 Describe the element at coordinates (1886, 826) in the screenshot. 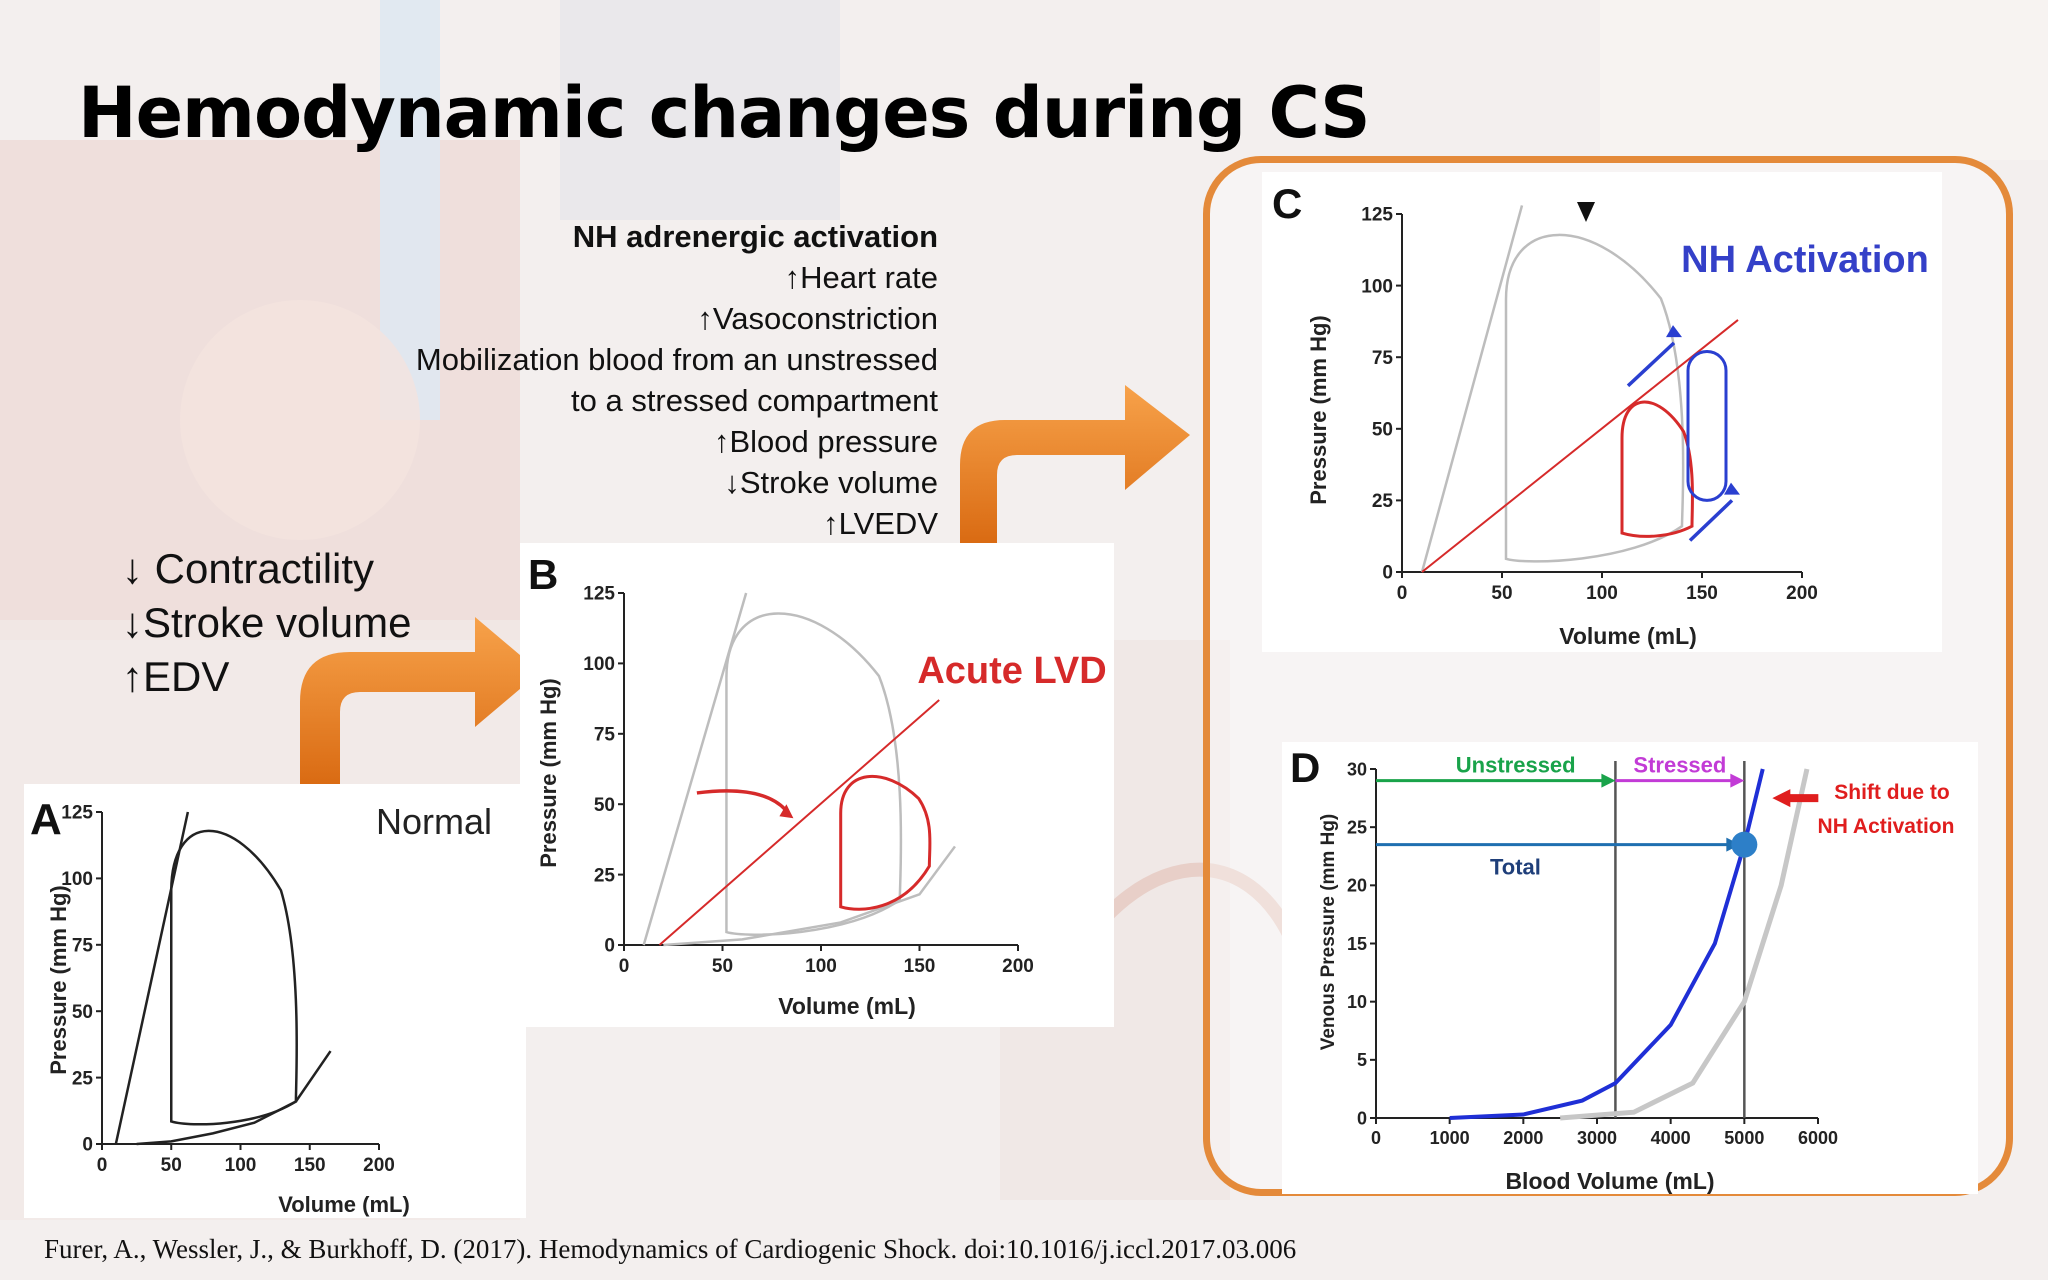

I see `shift-label-line2: NH Activation` at that location.